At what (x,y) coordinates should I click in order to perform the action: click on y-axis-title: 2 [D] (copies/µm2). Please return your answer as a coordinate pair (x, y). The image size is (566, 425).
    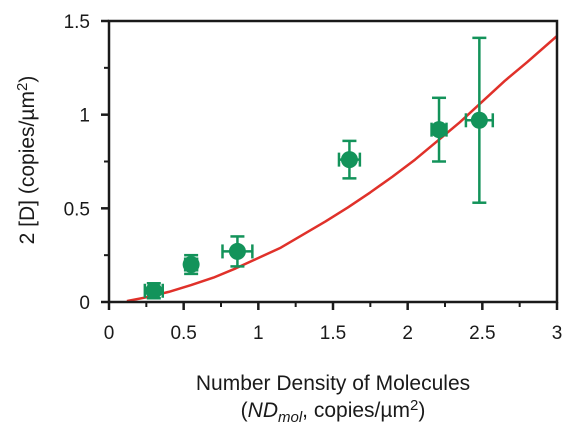
    Looking at the image, I should click on (26, 160).